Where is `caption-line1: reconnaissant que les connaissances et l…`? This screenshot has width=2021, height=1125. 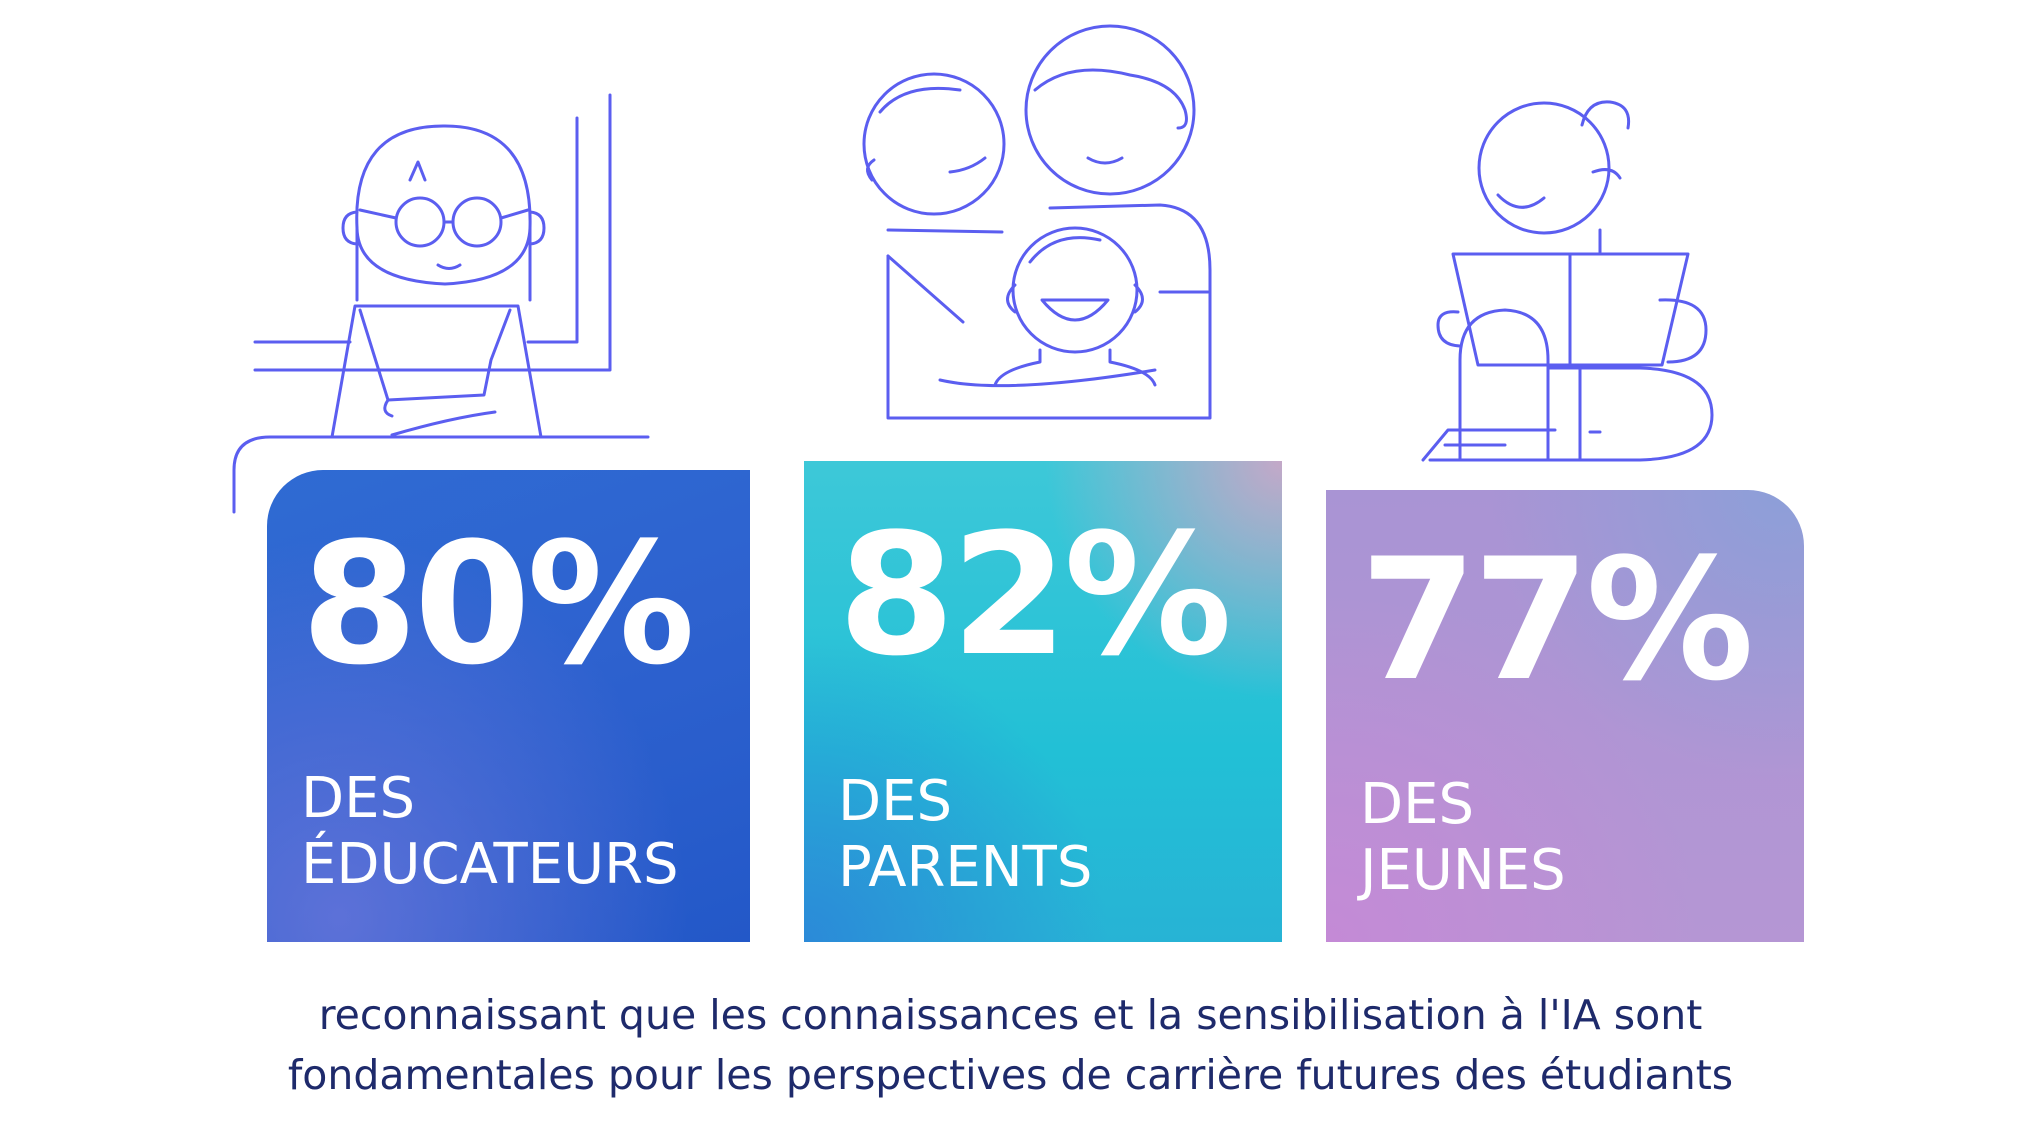 caption-line1: reconnaissant que les connaissances et l… is located at coordinates (1010, 1015).